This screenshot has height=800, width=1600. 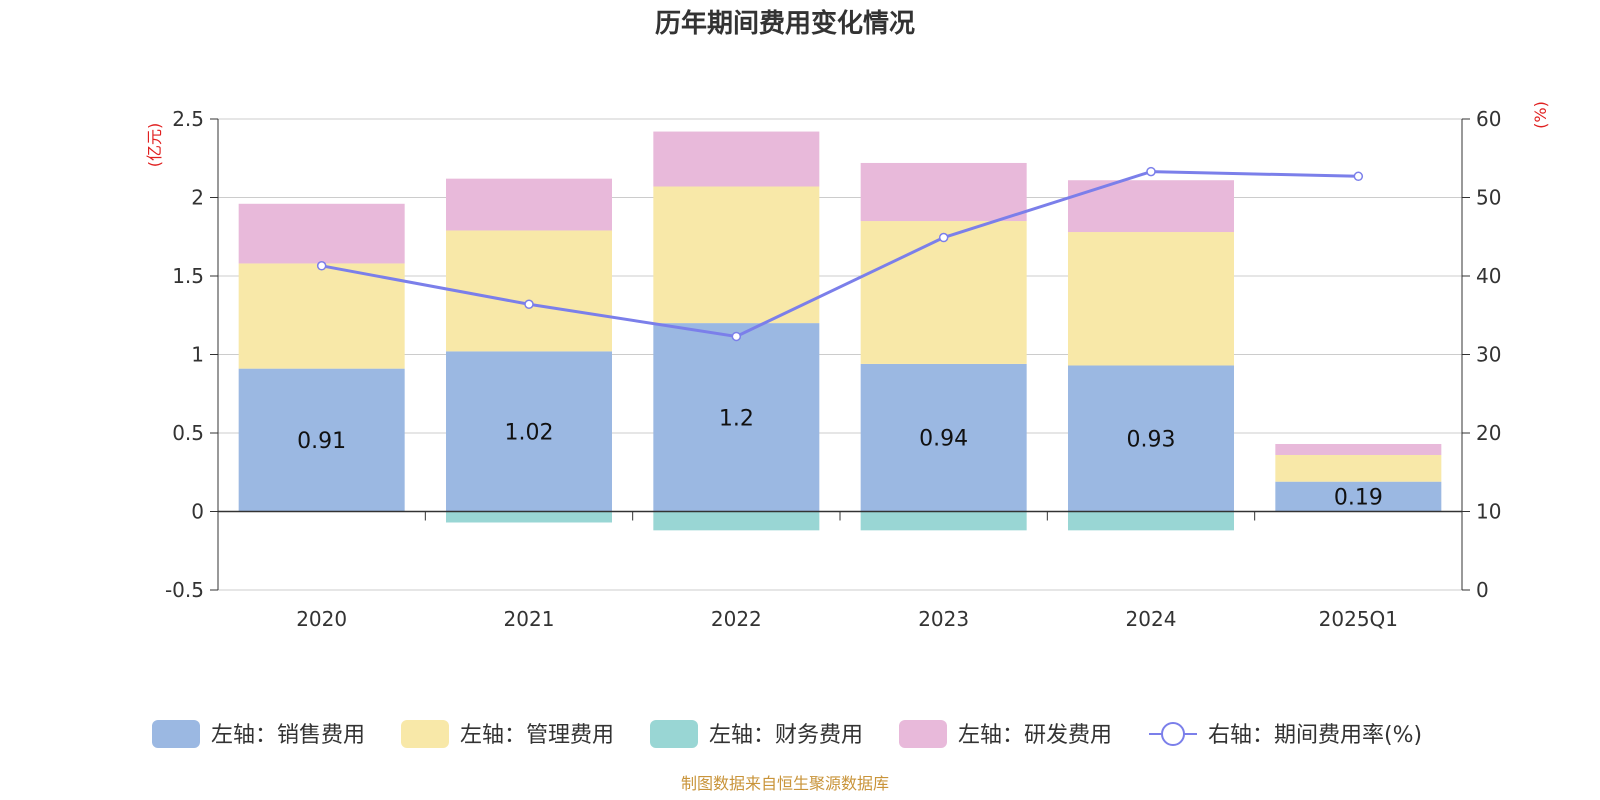 I want to click on left-tick-label: 1.5, so click(x=188, y=276).